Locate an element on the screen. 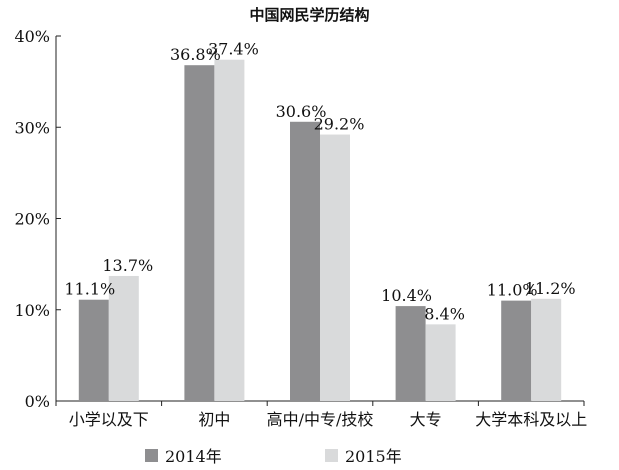 The height and width of the screenshot is (470, 619). data-label: 30.6% is located at coordinates (301, 111).